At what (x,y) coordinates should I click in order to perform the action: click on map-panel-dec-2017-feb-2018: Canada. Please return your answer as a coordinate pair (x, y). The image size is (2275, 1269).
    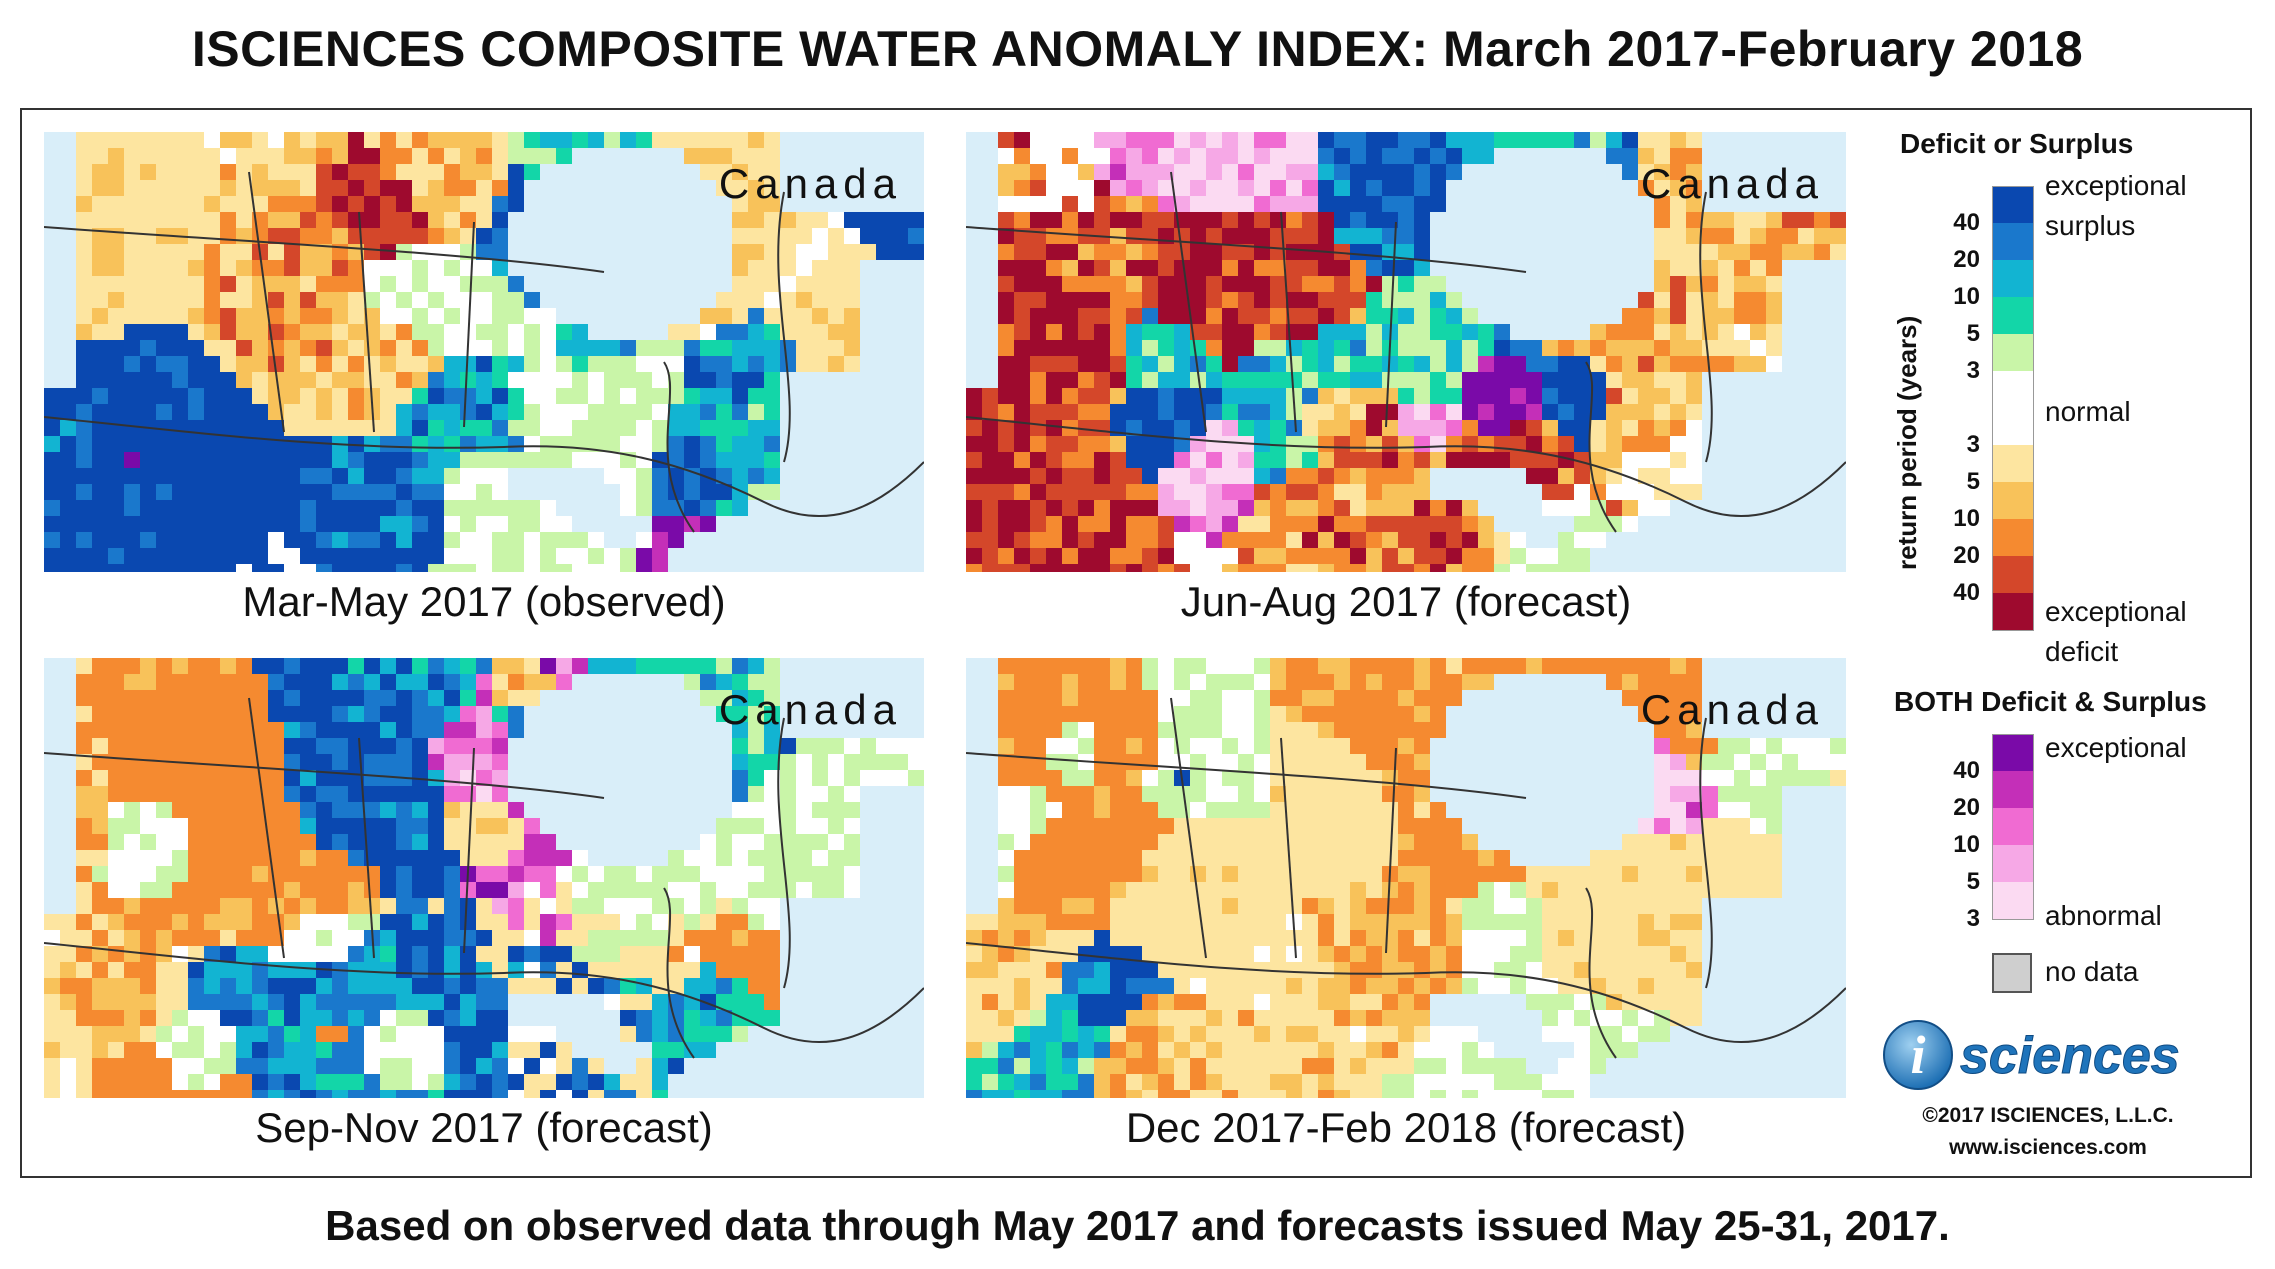
    Looking at the image, I should click on (1406, 878).